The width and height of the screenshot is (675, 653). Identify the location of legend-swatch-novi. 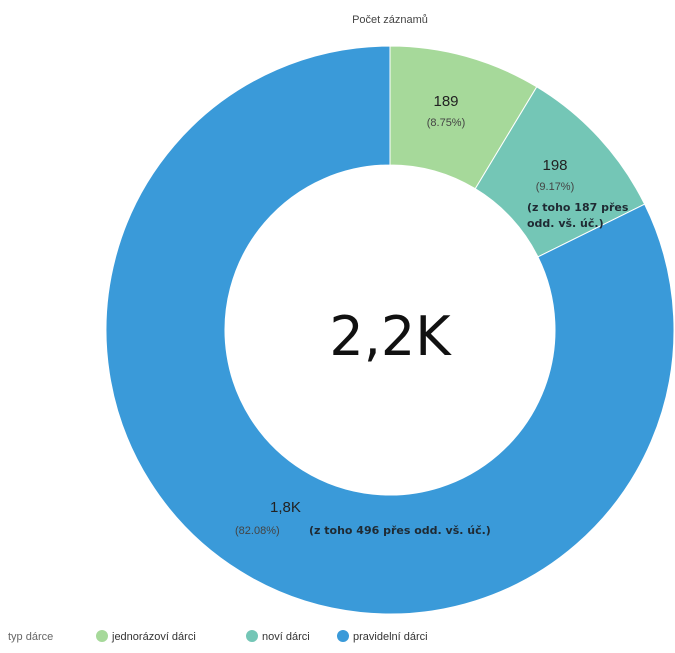
(252, 636).